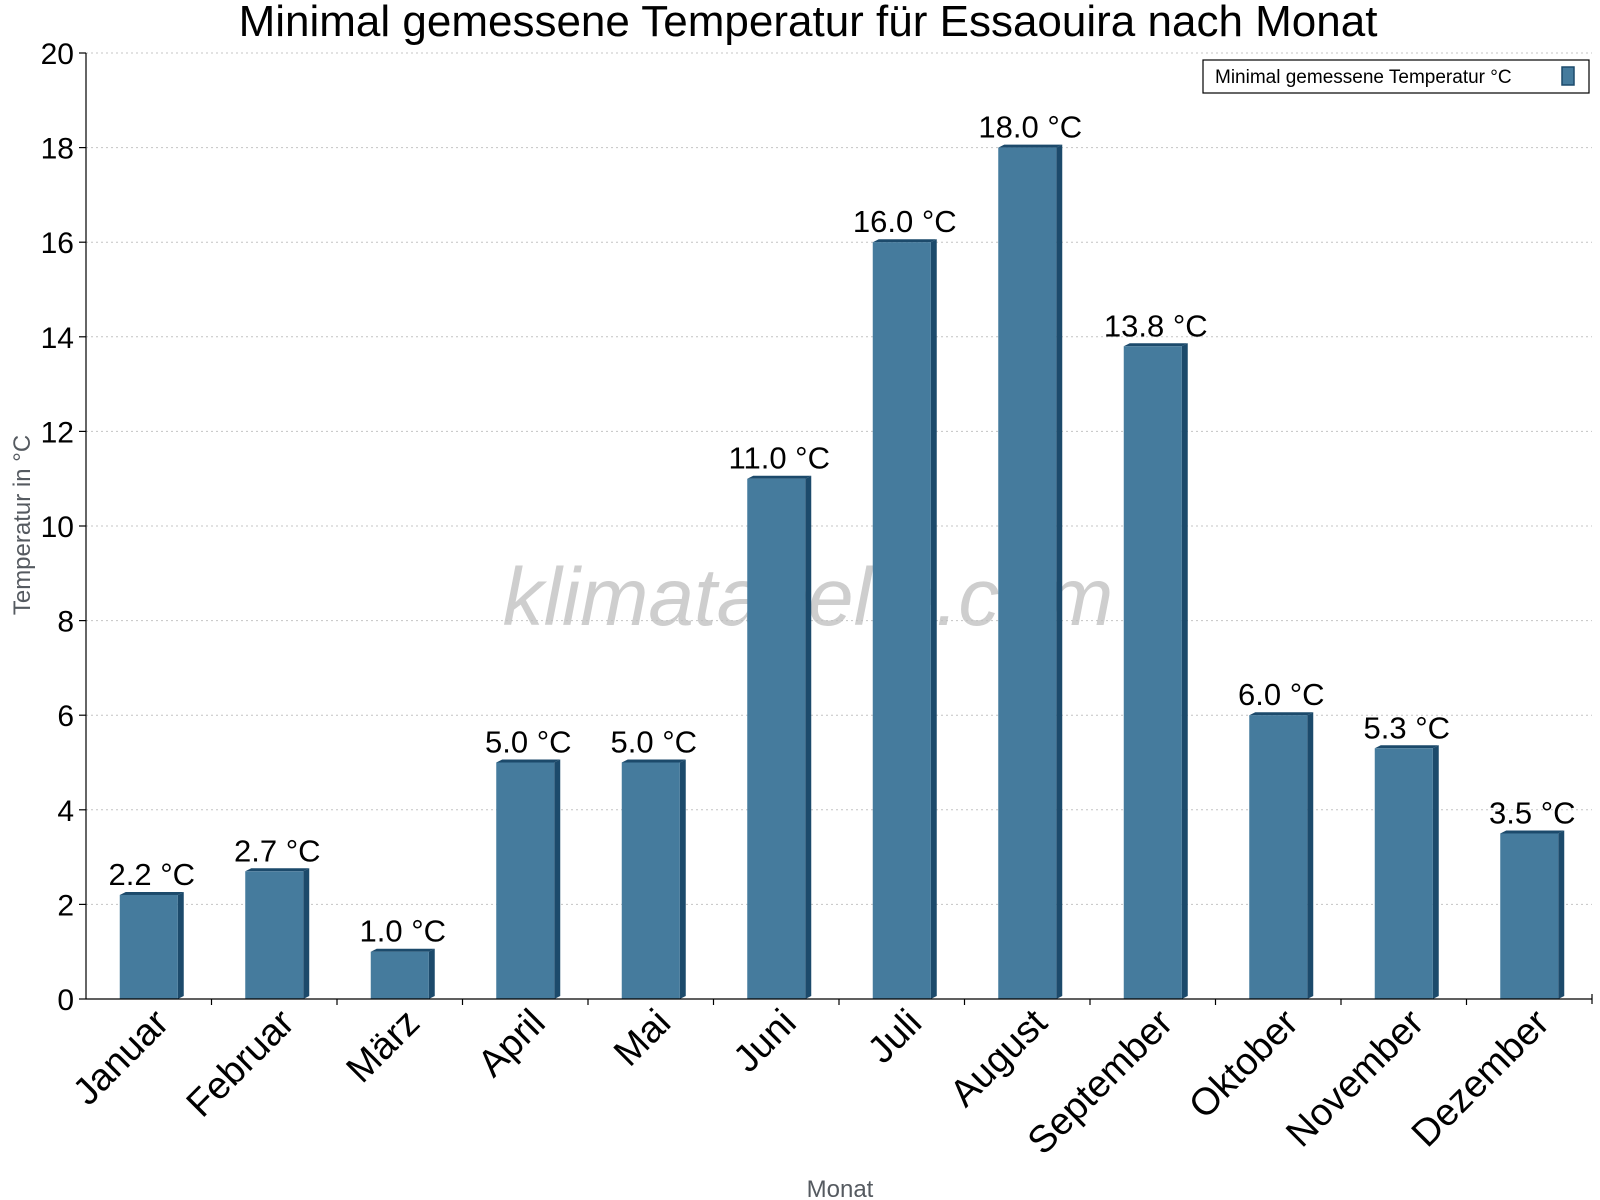 The width and height of the screenshot is (1600, 1200). Describe the element at coordinates (895, 1037) in the screenshot. I see `x-tick-label: Juli` at that location.